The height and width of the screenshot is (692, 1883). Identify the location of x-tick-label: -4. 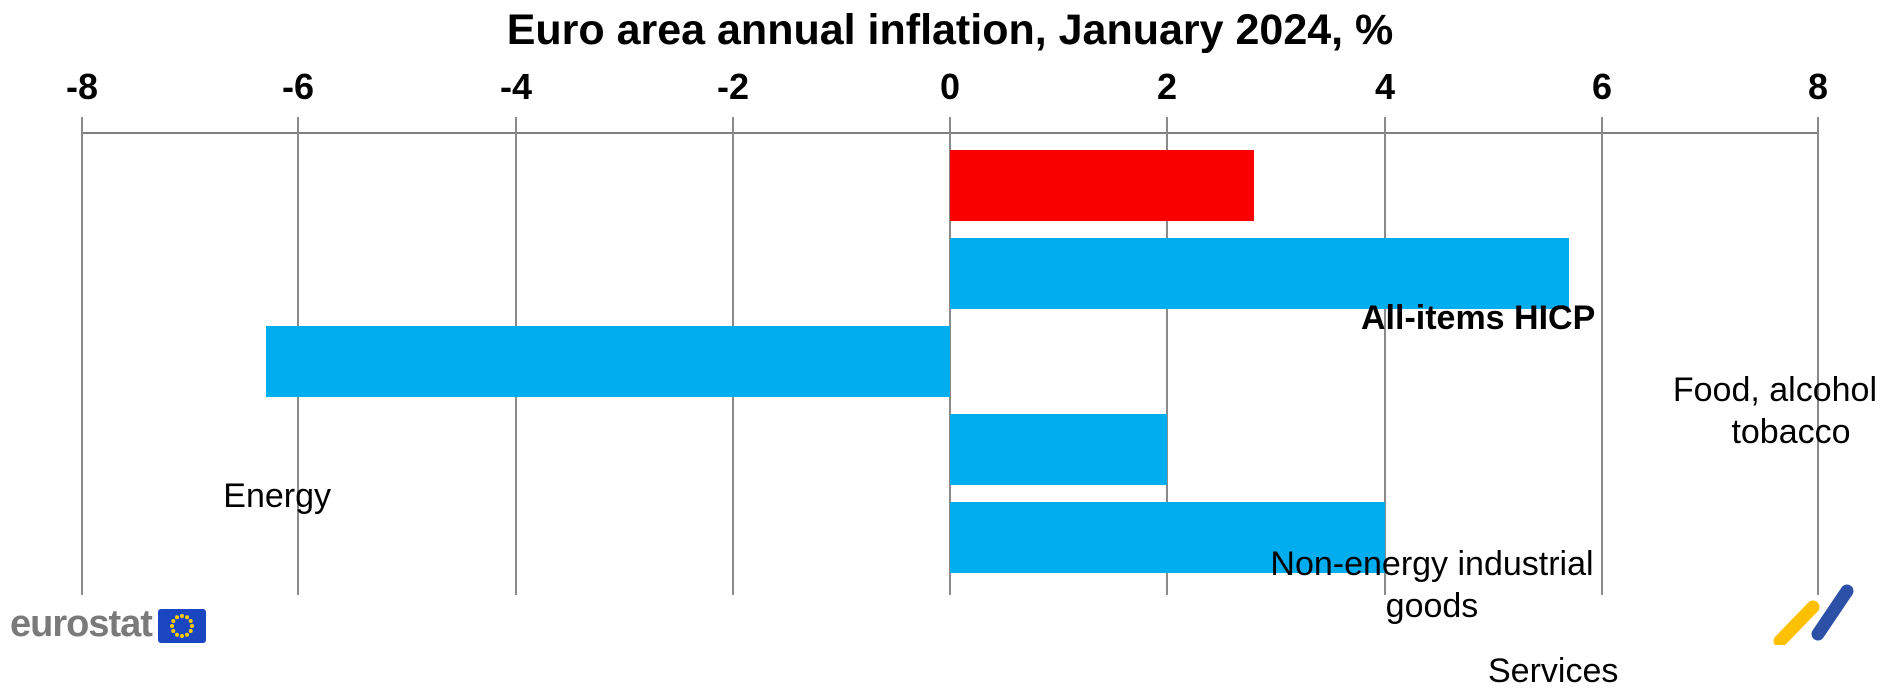
(516, 86).